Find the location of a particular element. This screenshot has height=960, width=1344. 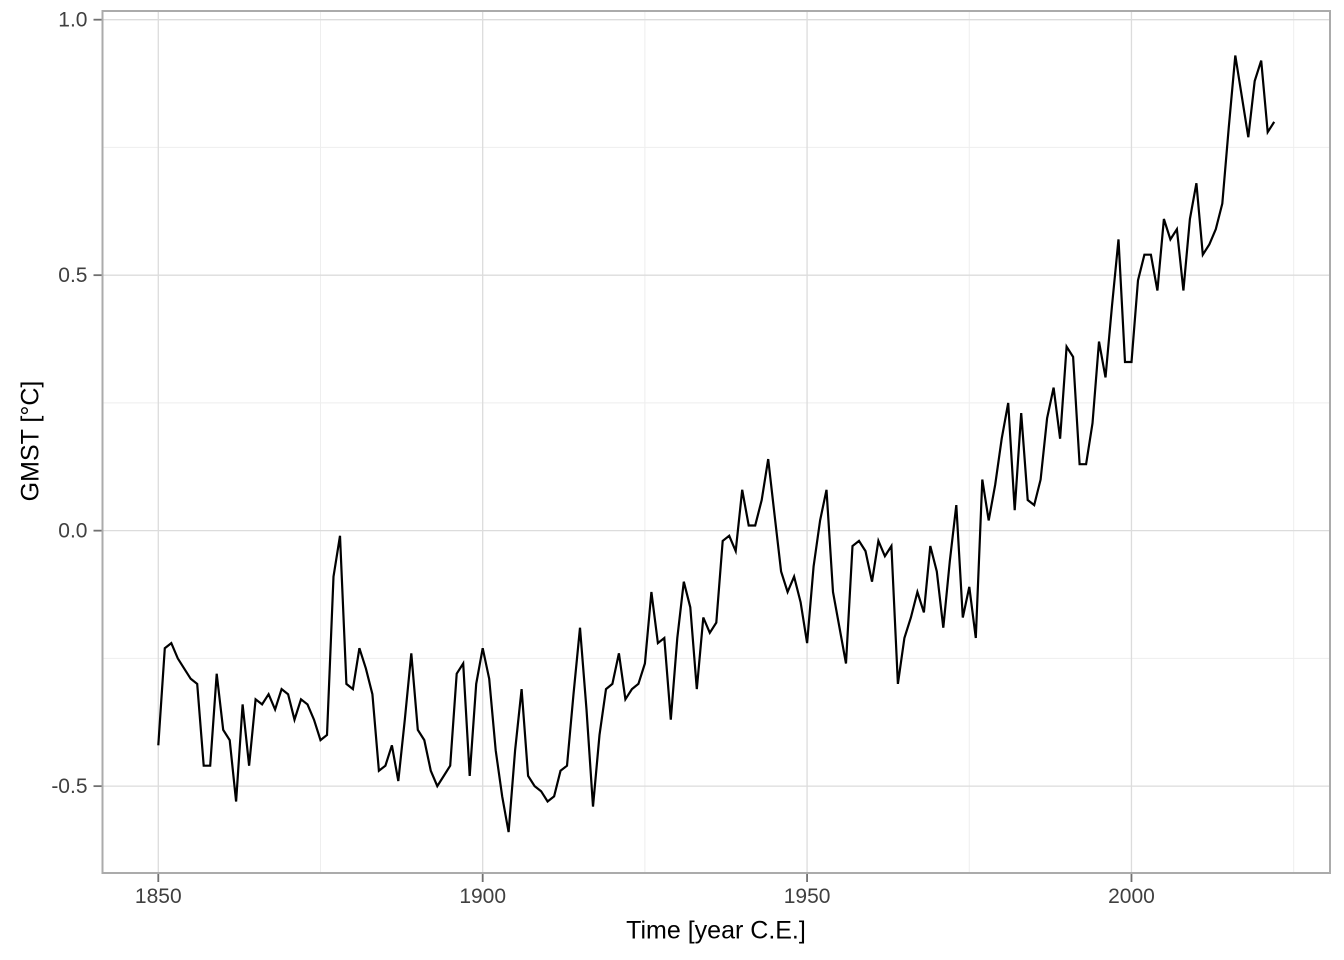

x-tick-label: 1850 is located at coordinates (158, 896).